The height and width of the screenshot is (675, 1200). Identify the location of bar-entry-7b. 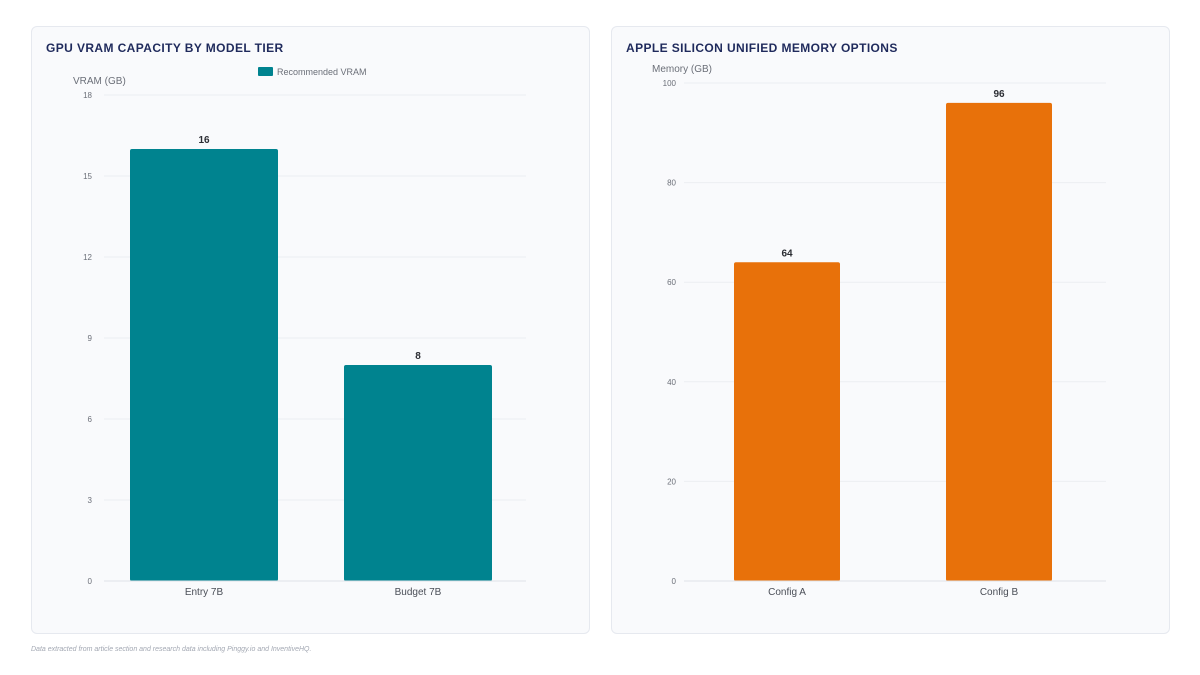
(204, 365).